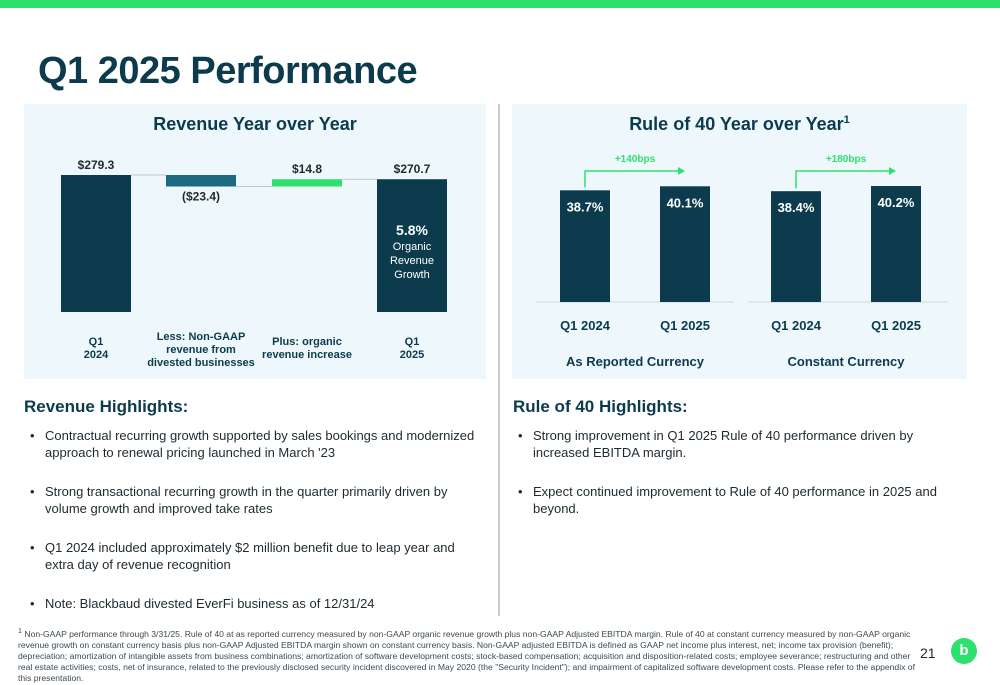  What do you see at coordinates (412, 348) in the screenshot?
I see `waterfall-category-label: Q1 2025` at bounding box center [412, 348].